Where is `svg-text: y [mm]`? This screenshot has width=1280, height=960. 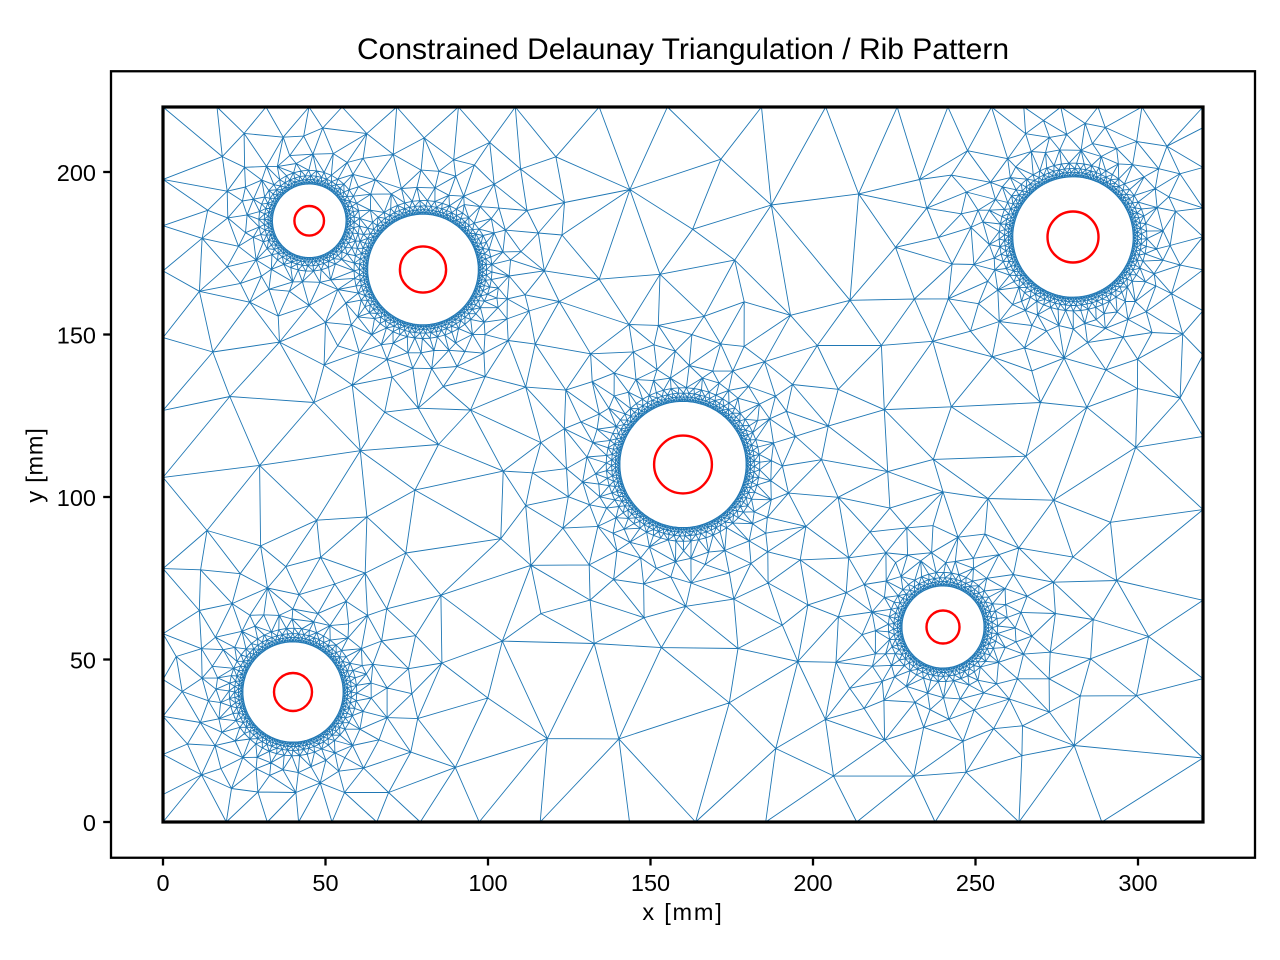
svg-text: y [mm] is located at coordinates (35, 464).